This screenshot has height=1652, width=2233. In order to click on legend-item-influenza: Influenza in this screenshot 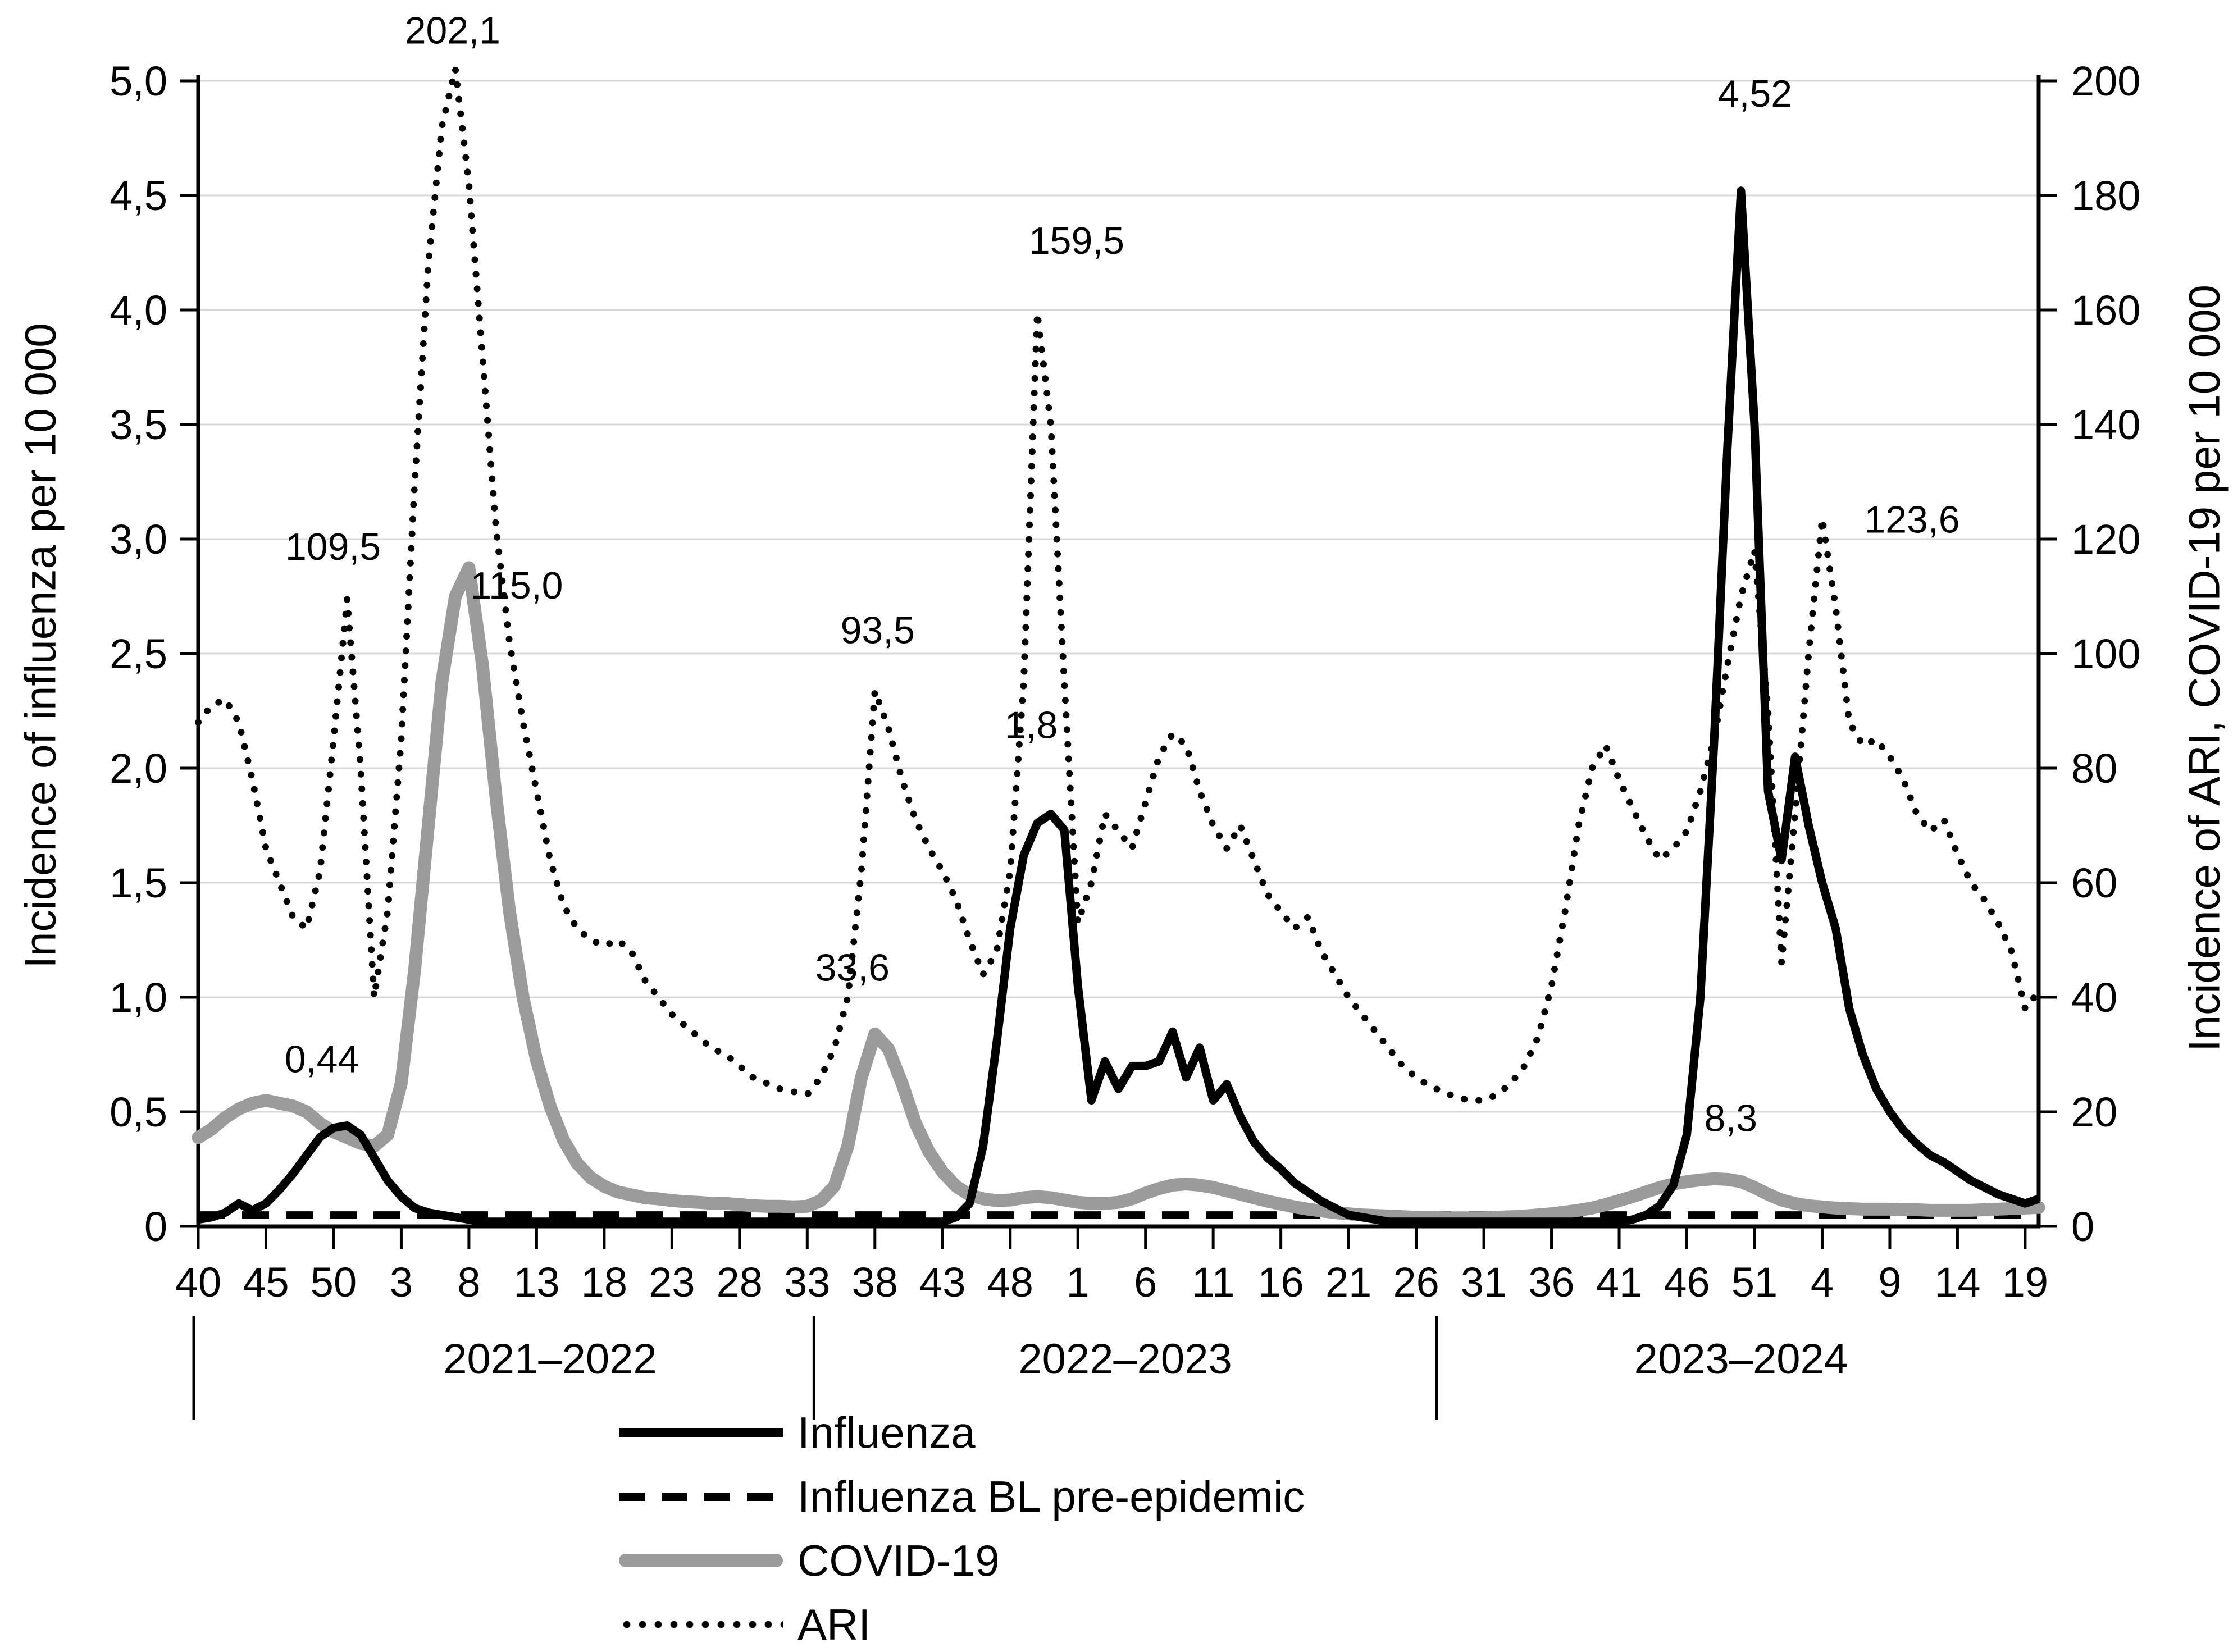, I will do `click(962, 1432)`.